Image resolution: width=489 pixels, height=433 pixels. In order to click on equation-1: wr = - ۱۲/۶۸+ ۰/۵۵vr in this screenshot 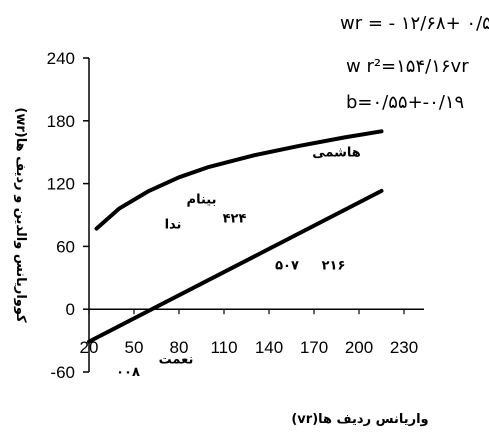, I will do `click(414, 23)`.